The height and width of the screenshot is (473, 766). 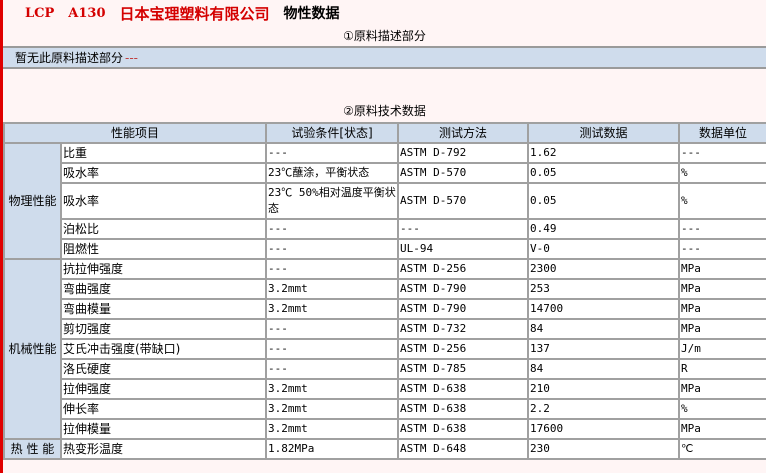 What do you see at coordinates (135, 133) in the screenshot?
I see `col-header: 性能项目` at bounding box center [135, 133].